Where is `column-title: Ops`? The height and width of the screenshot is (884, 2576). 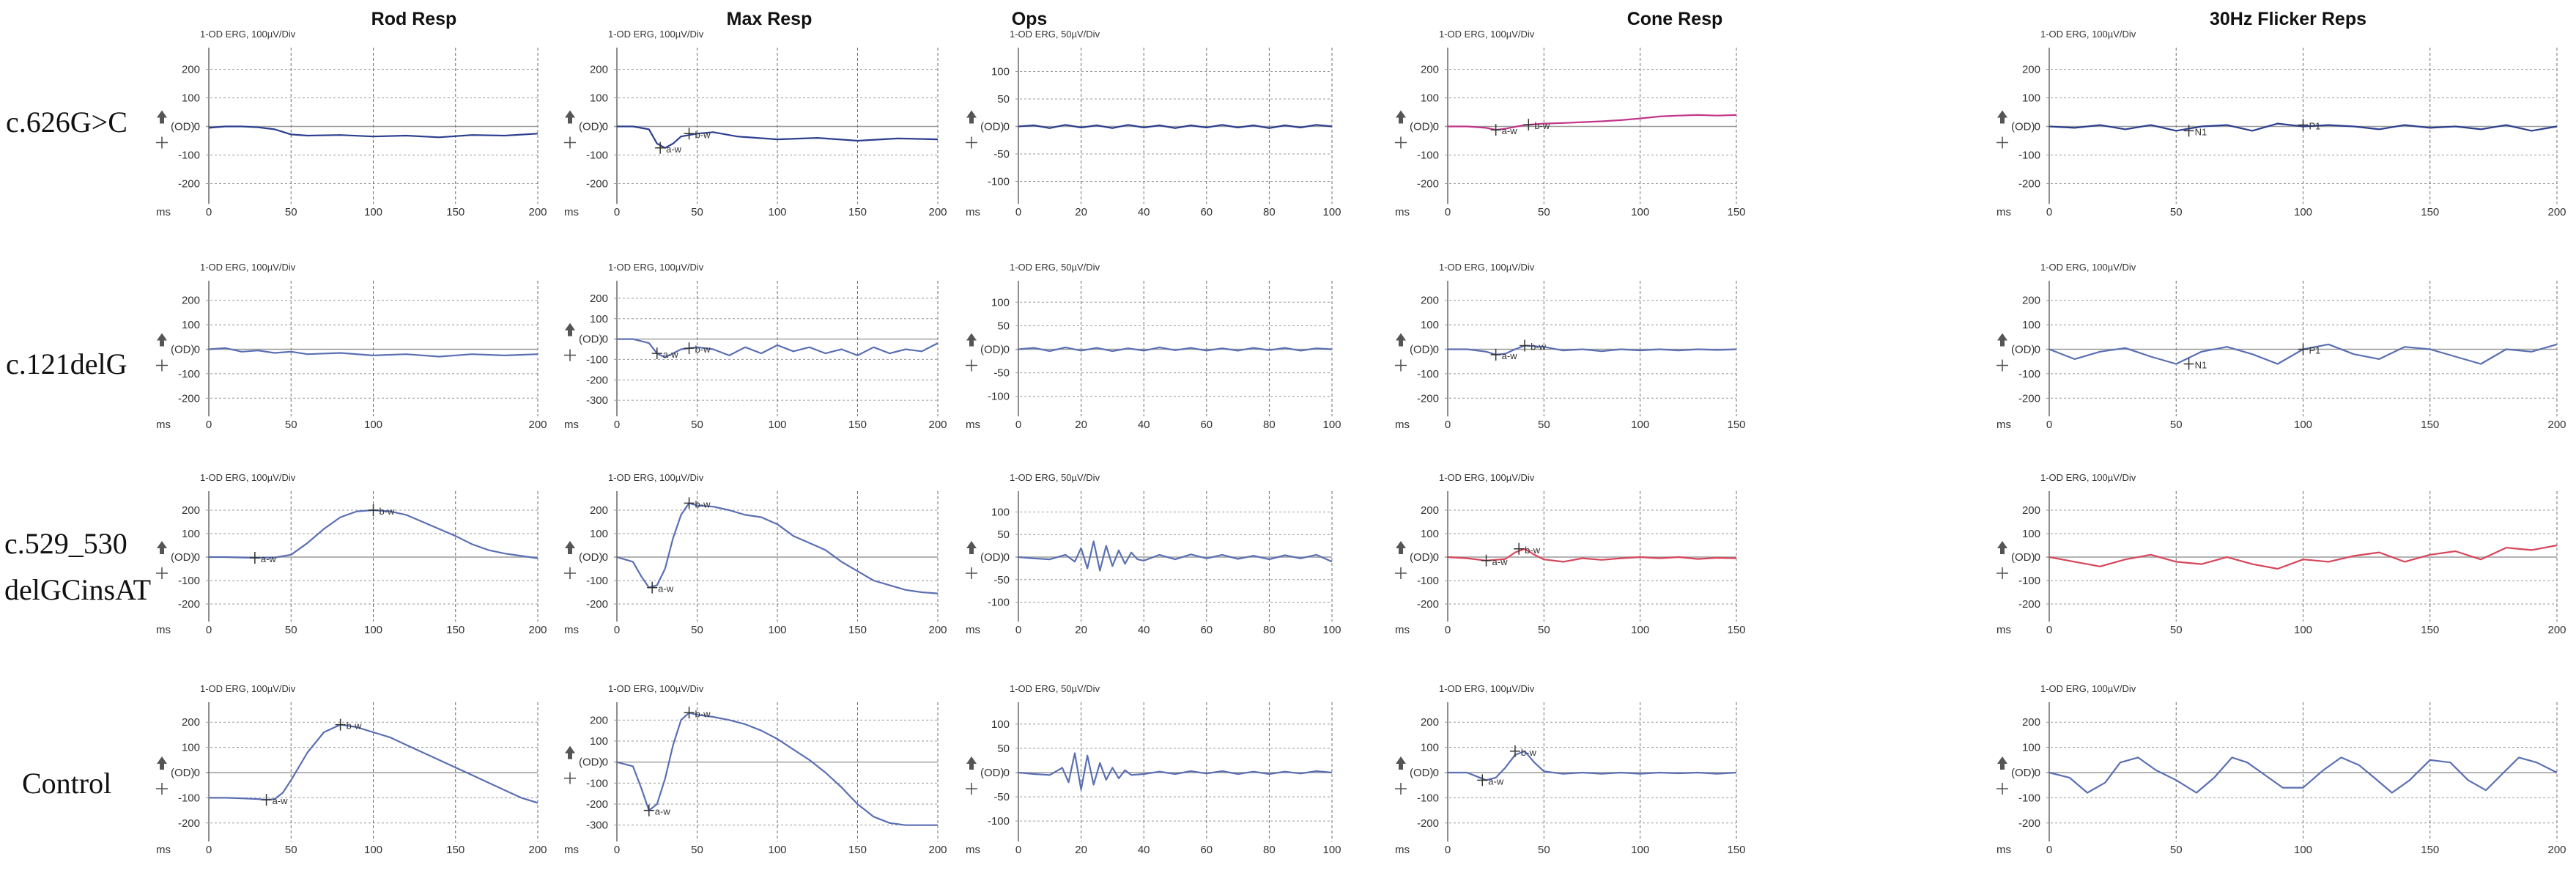 column-title: Ops is located at coordinates (1030, 19).